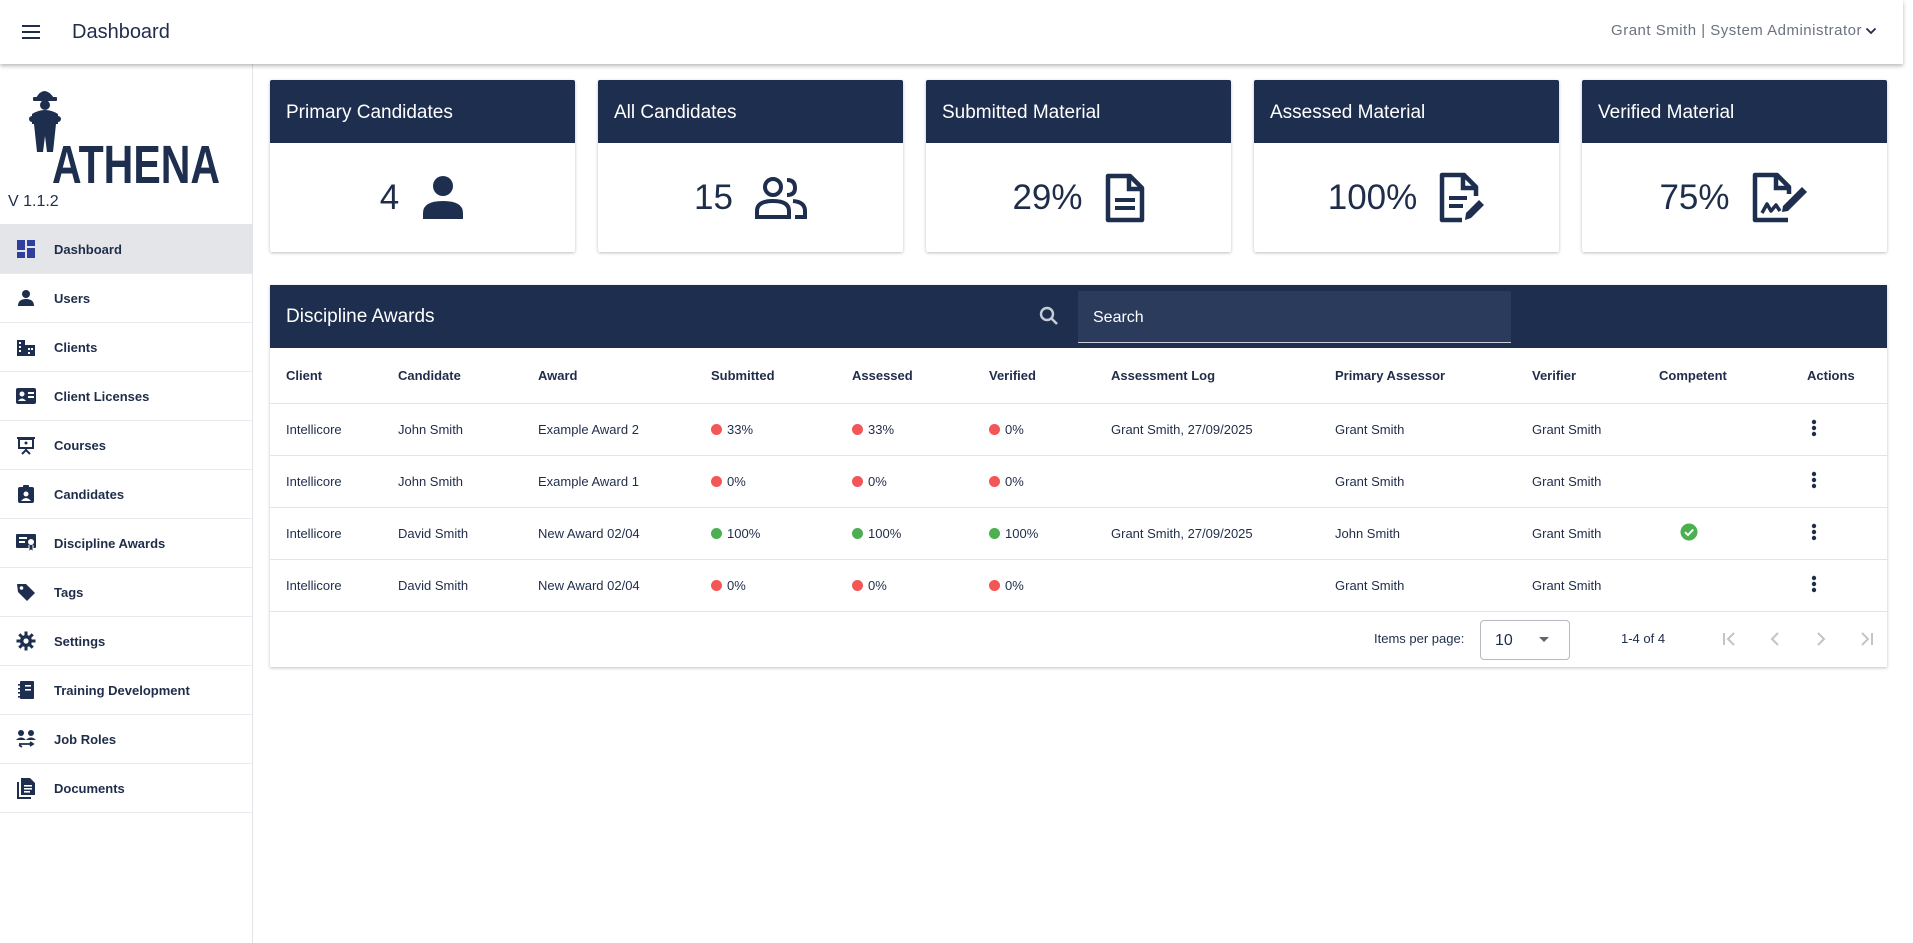 Image resolution: width=1913 pixels, height=943 pixels. I want to click on documents-icon, so click(26, 788).